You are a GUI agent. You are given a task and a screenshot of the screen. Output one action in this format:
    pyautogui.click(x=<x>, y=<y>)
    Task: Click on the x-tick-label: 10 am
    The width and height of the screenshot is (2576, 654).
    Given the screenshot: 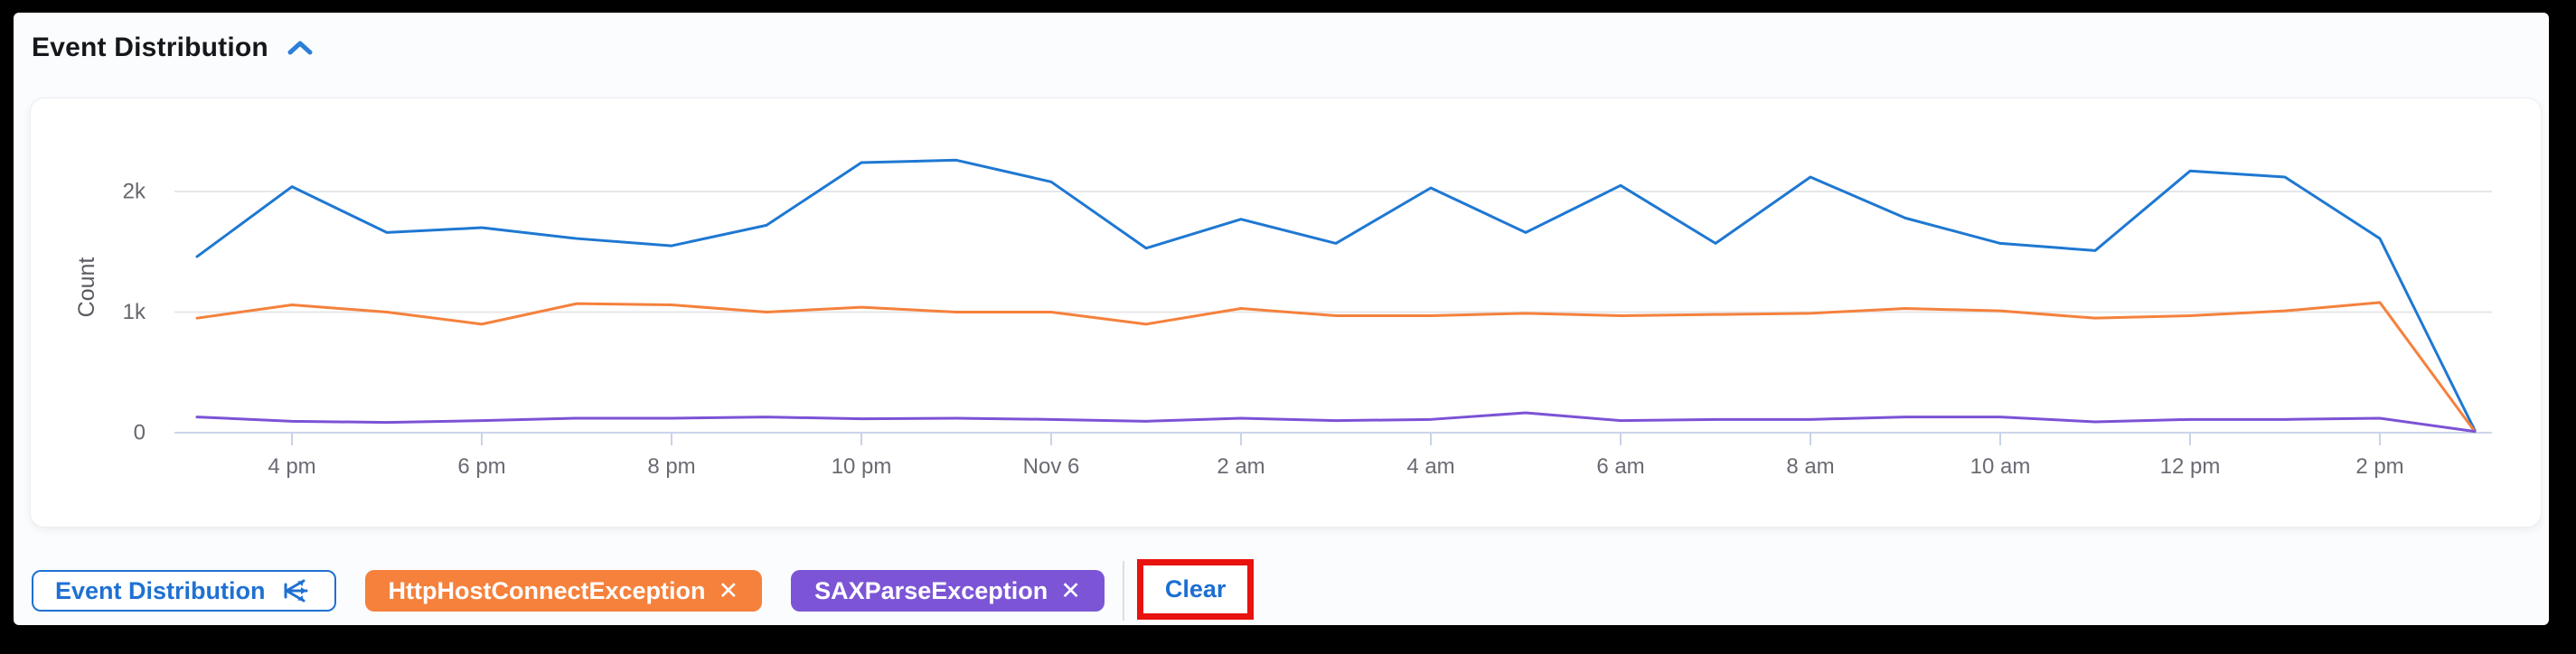 What is the action you would take?
    pyautogui.click(x=2001, y=467)
    